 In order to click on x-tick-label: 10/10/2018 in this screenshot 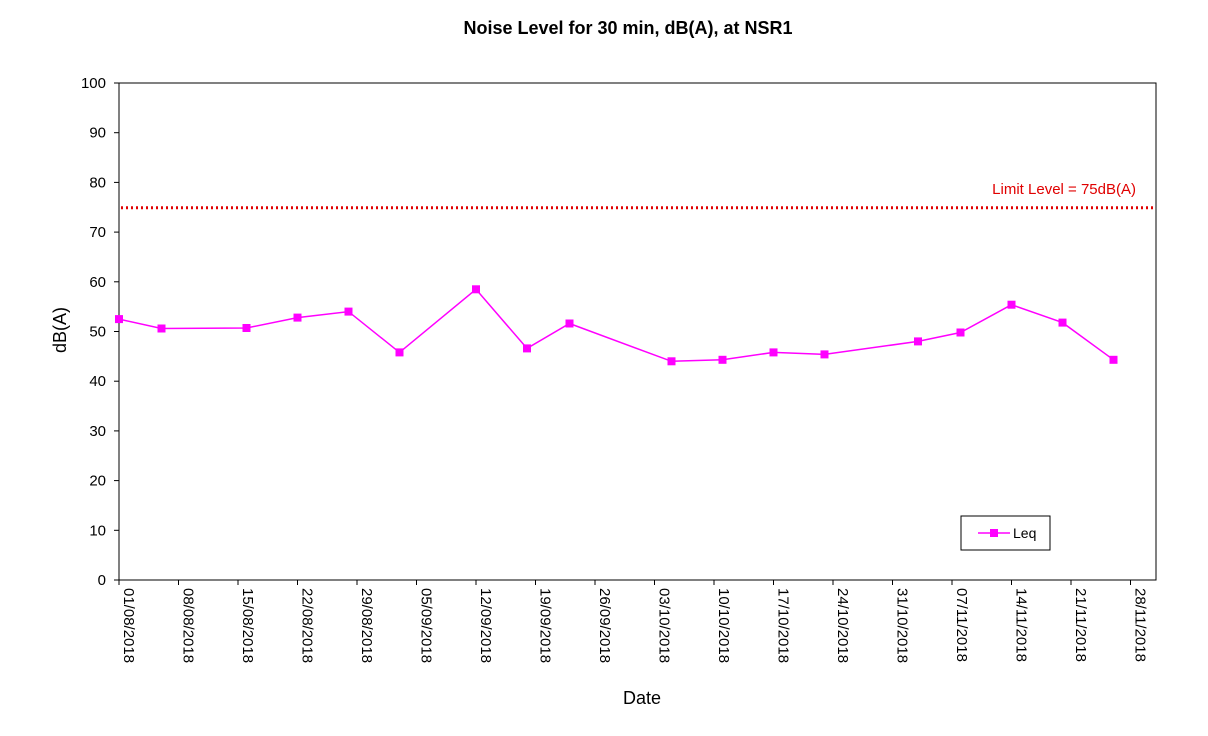, I will do `click(723, 625)`.